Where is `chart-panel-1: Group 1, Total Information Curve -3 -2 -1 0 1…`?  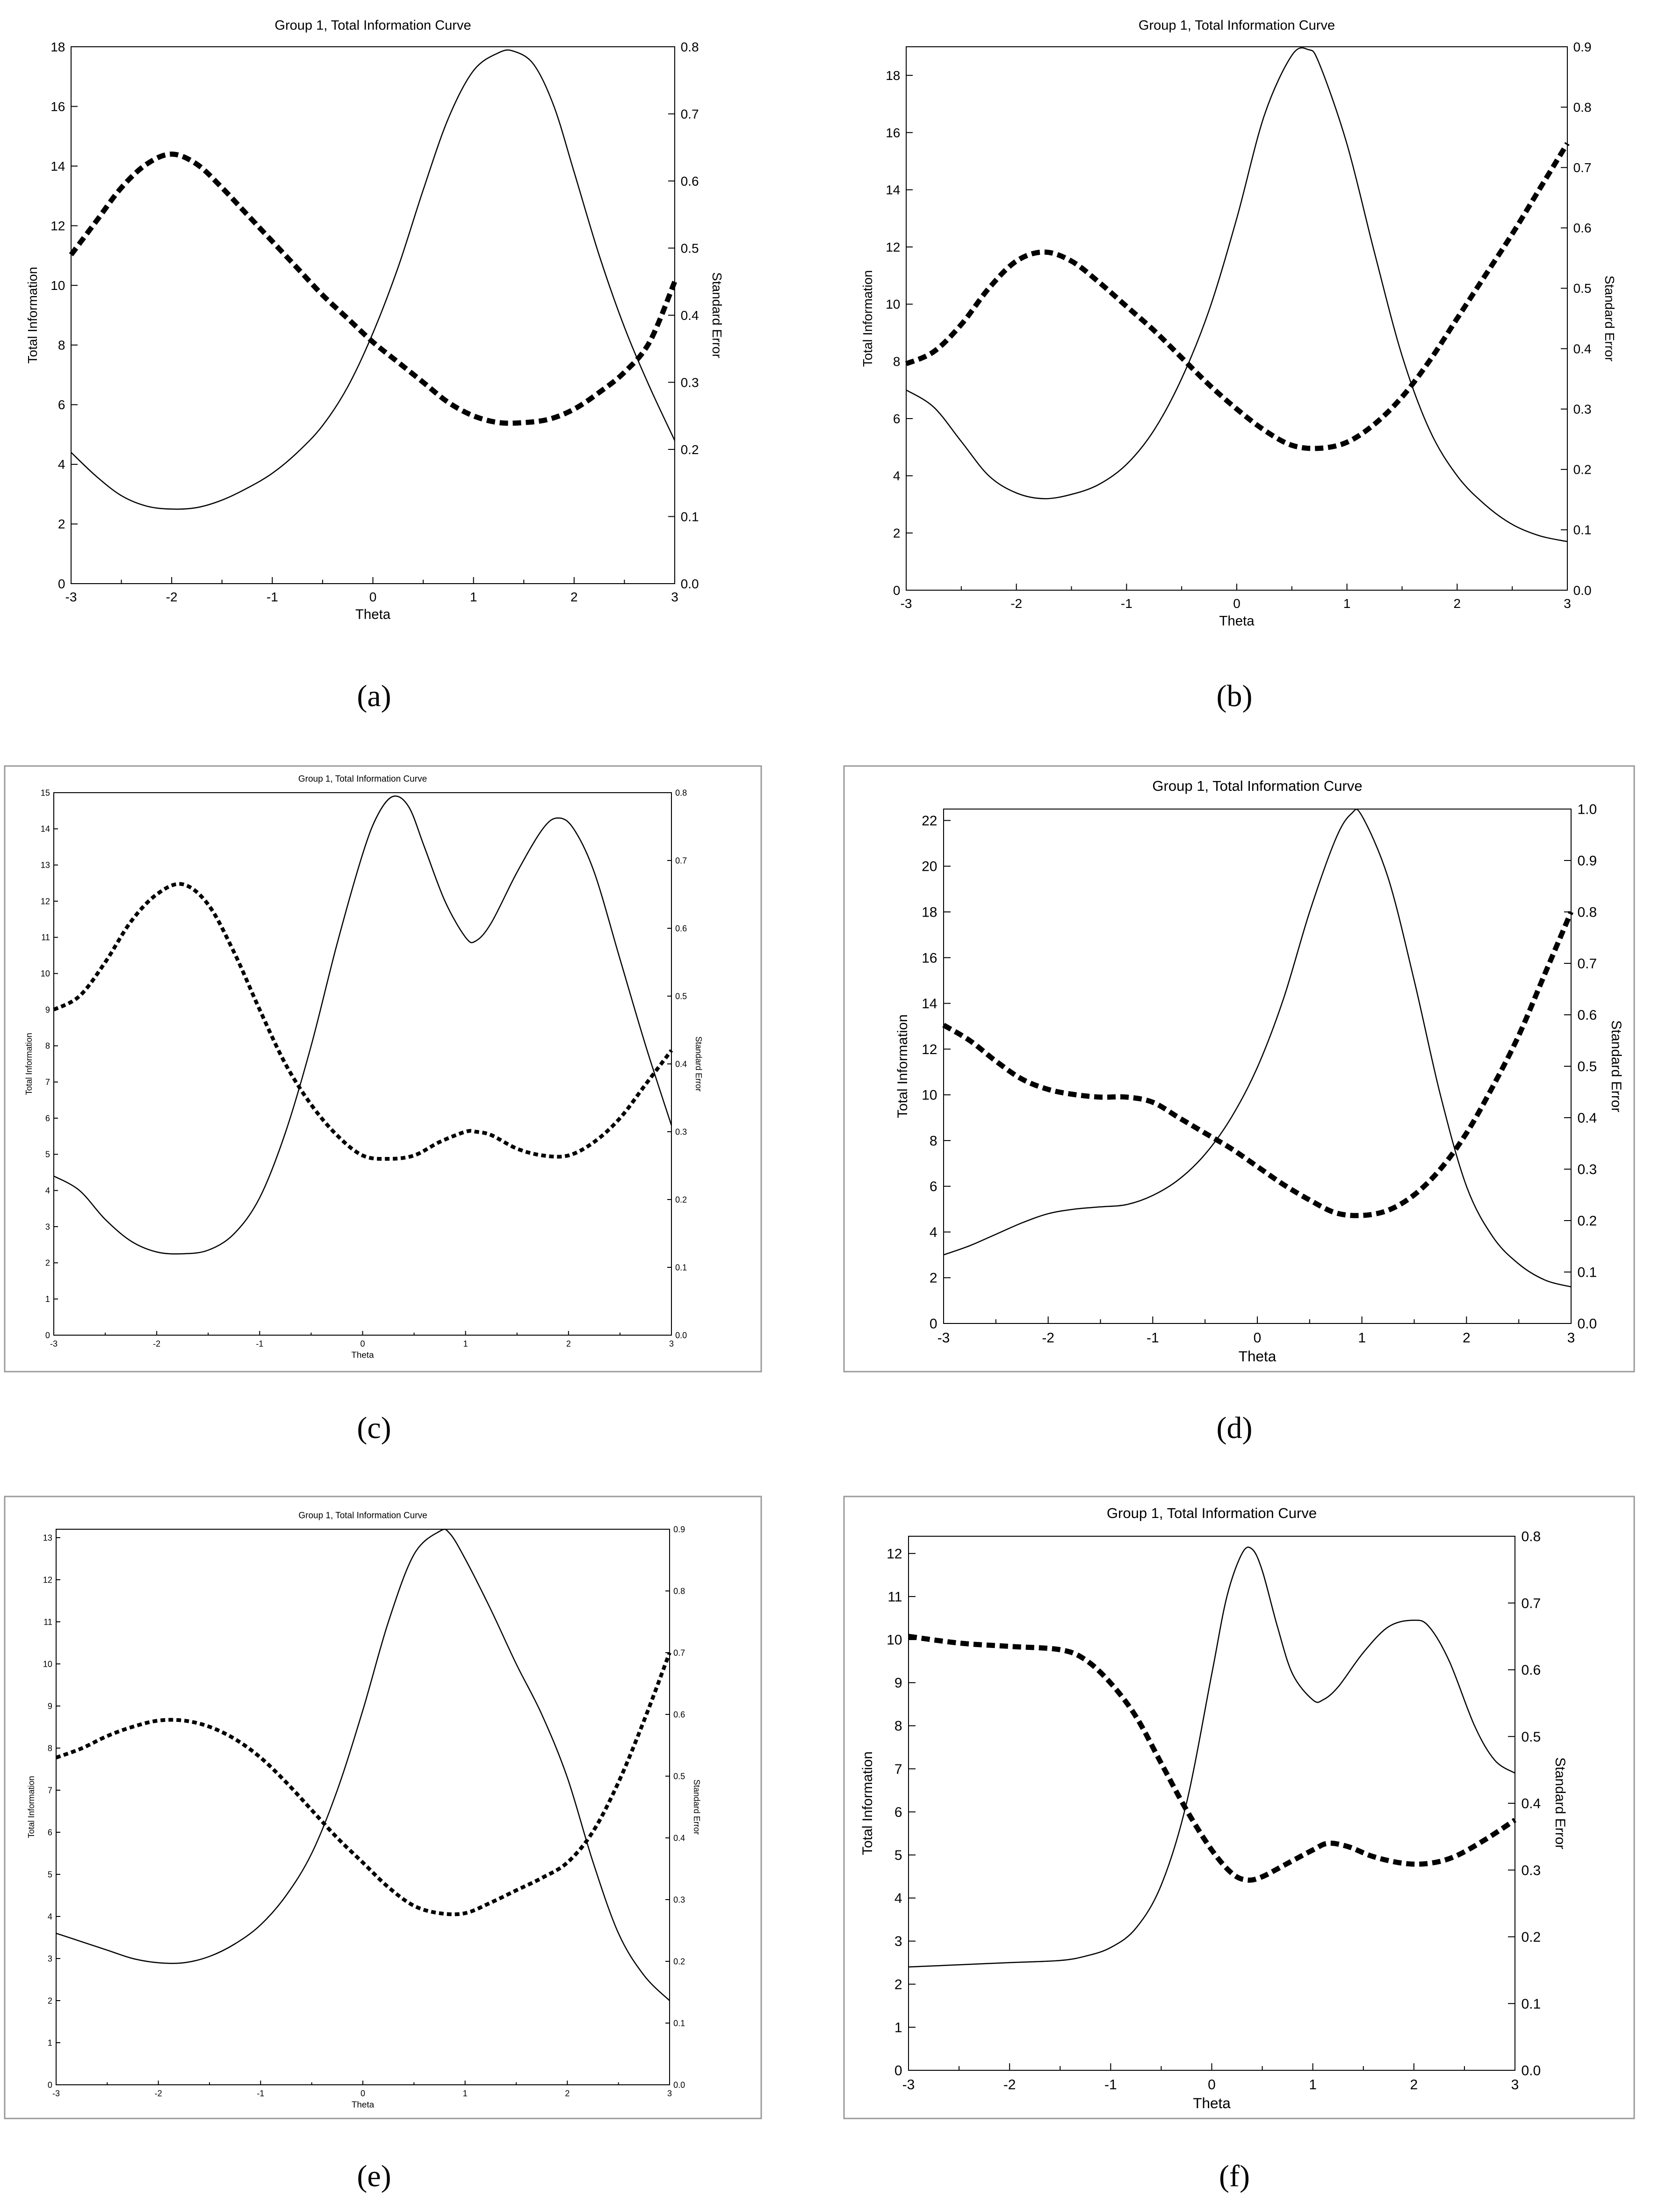 chart-panel-1: Group 1, Total Information Curve -3 -2 -1 0 1… is located at coordinates (374, 320).